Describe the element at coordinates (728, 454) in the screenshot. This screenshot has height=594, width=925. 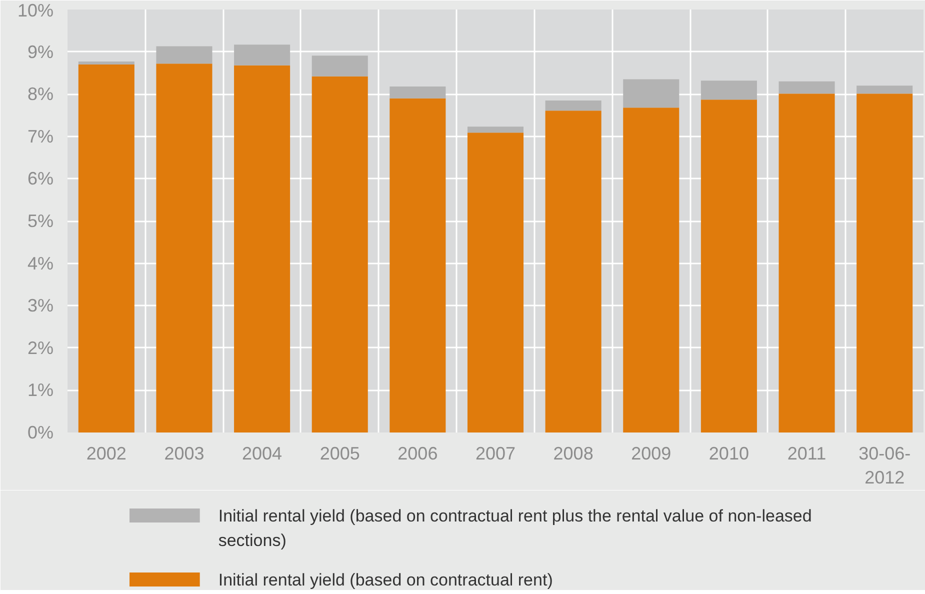
I see `x-tick-label: 2010` at that location.